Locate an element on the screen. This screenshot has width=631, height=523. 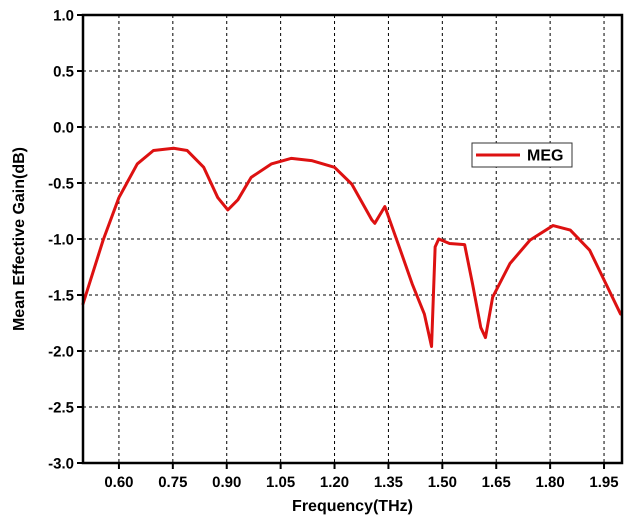
x-tick-label: 1.65 is located at coordinates (496, 482).